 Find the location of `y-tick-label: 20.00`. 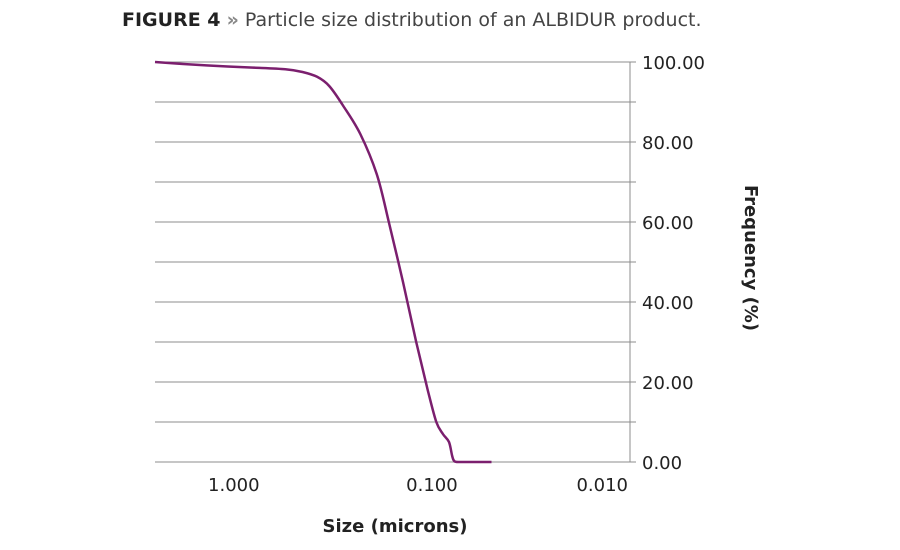

y-tick-label: 20.00 is located at coordinates (668, 383).